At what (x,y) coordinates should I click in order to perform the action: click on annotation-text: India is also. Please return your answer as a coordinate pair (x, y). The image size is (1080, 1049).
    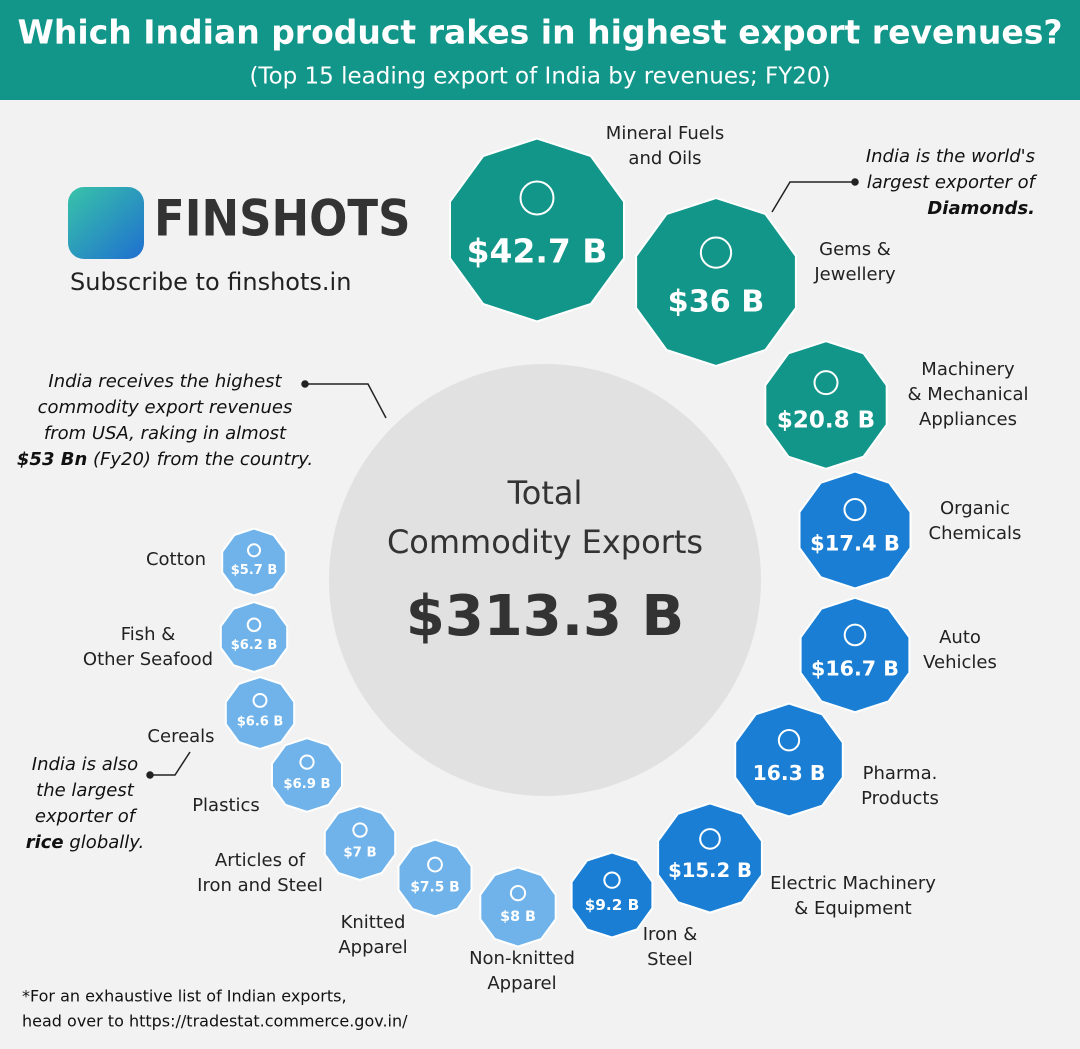
    Looking at the image, I should click on (85, 764).